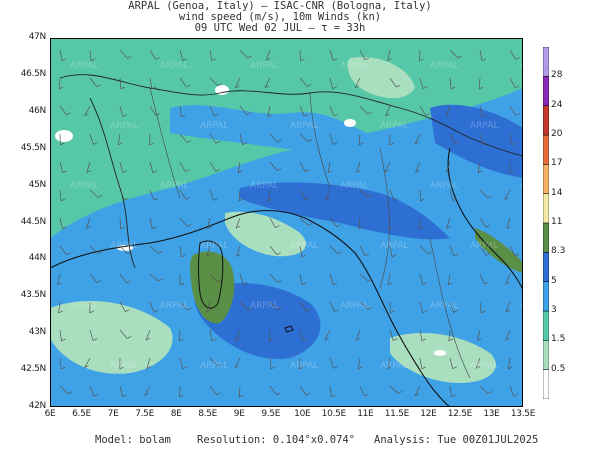 The image size is (600, 450). What do you see at coordinates (222, 90) in the screenshot?
I see `calm-area` at bounding box center [222, 90].